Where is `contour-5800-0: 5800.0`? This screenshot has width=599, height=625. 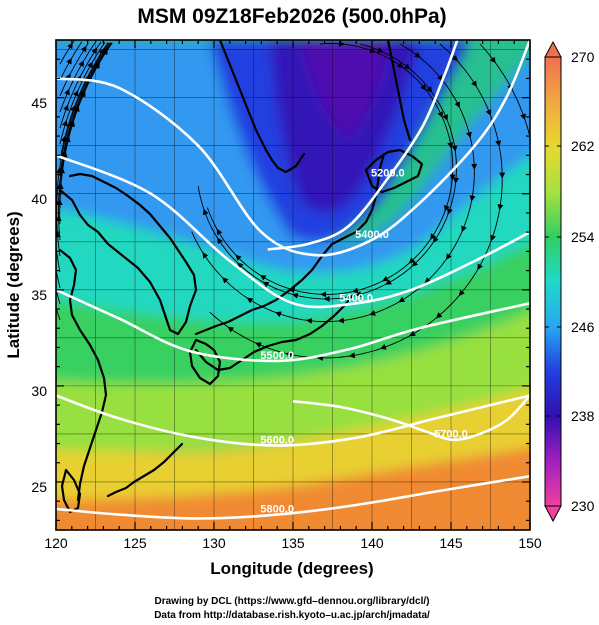 contour-5800-0: 5800.0 is located at coordinates (293, 497).